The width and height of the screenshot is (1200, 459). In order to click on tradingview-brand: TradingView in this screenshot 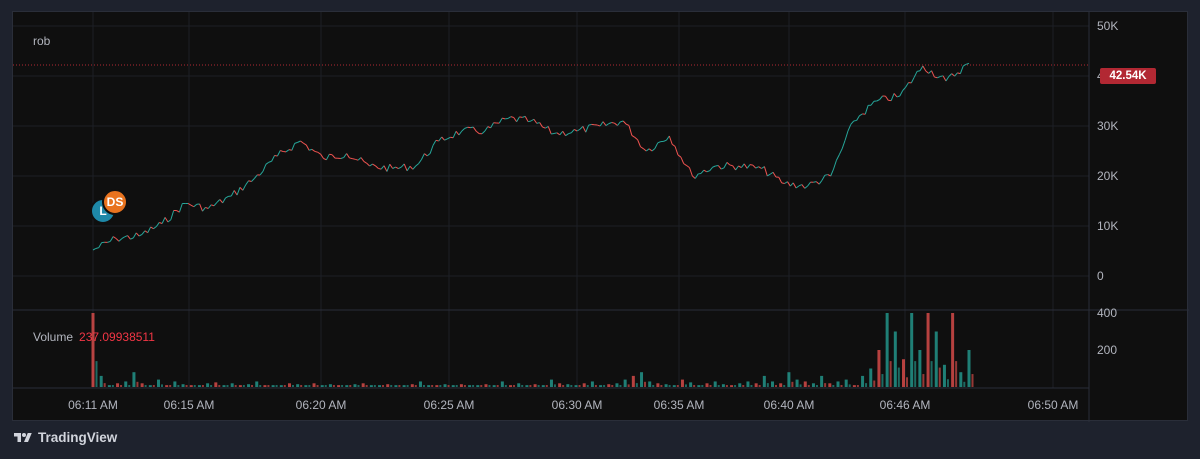, I will do `click(64, 437)`.